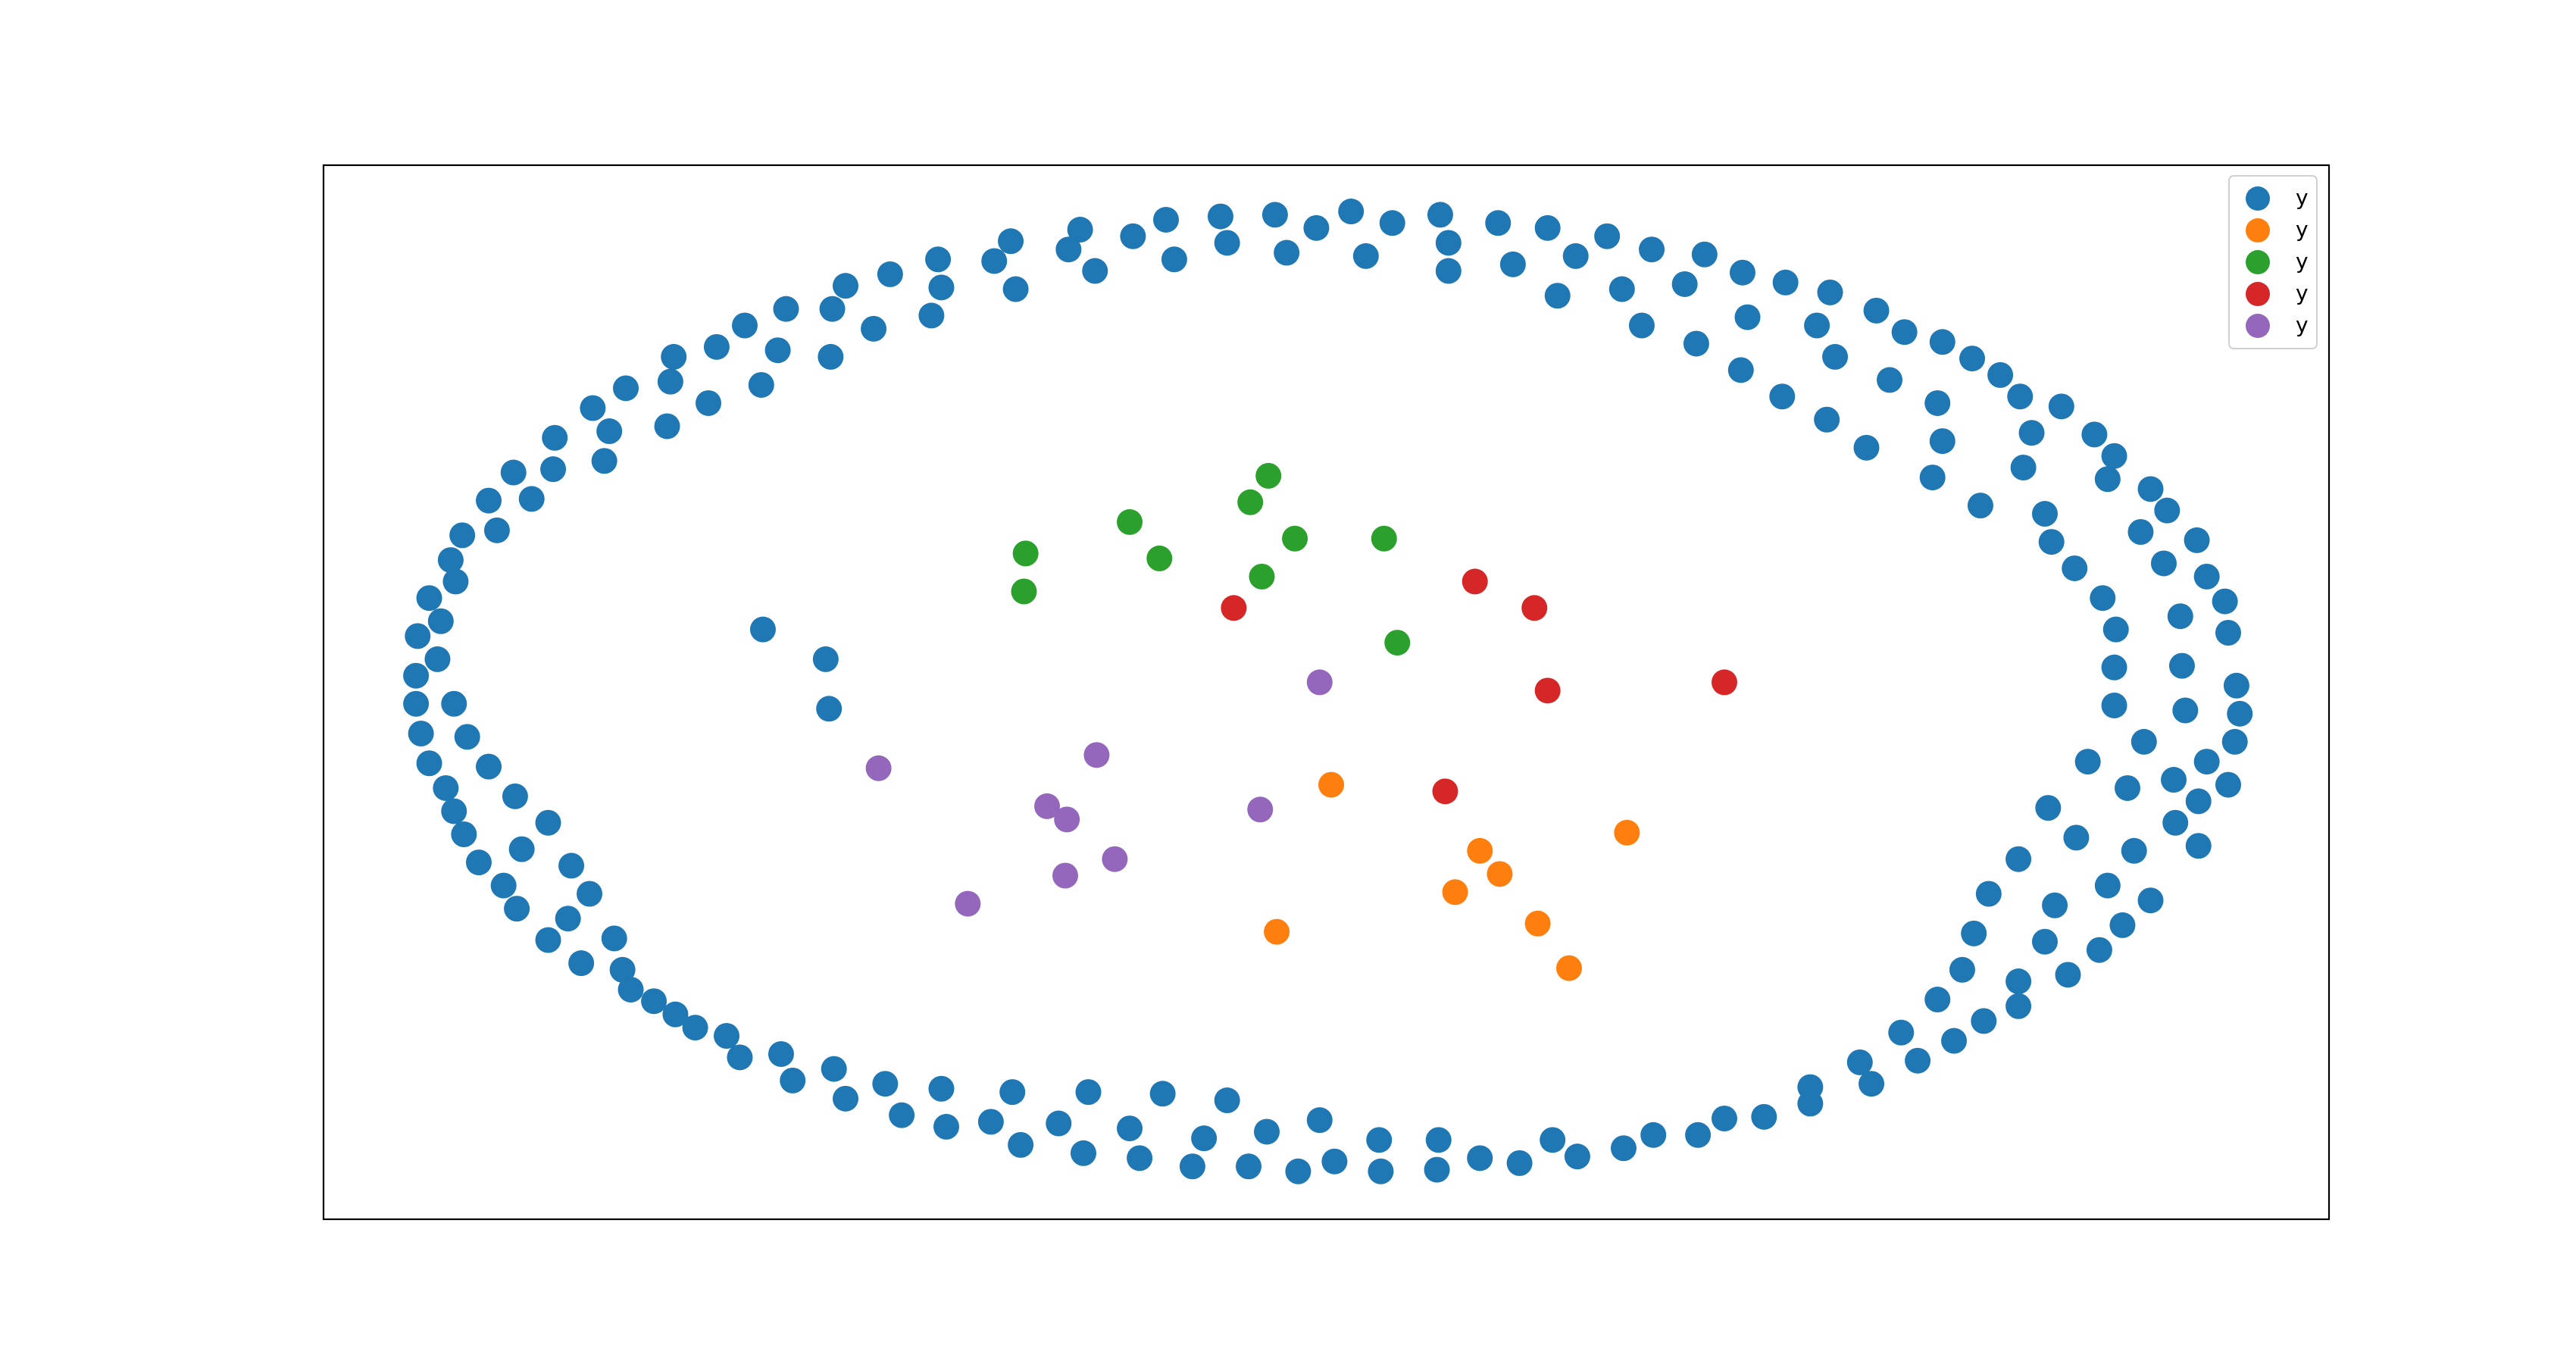 The width and height of the screenshot is (2576, 1364). Describe the element at coordinates (2273, 262) in the screenshot. I see `legend-box` at that location.